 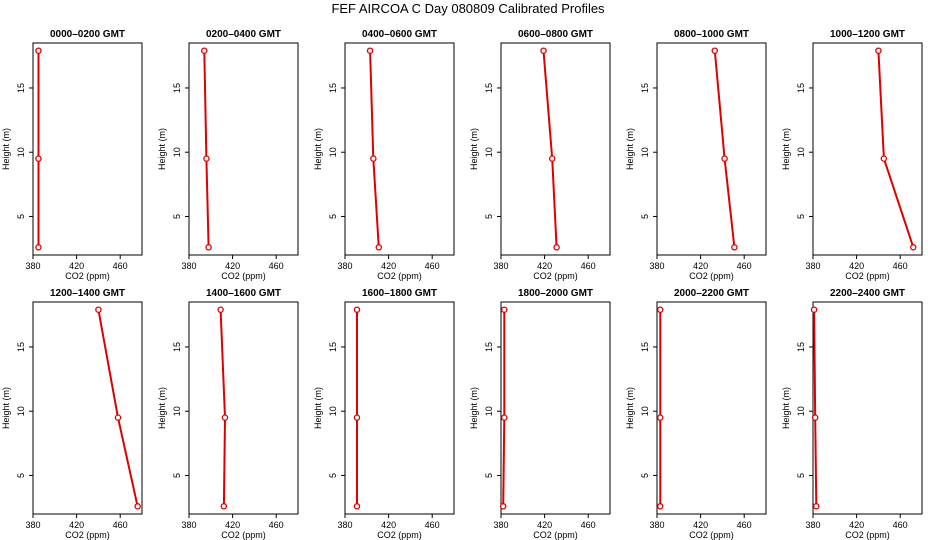 What do you see at coordinates (867, 293) in the screenshot?
I see `panel-title: 2200–2400 GMT` at bounding box center [867, 293].